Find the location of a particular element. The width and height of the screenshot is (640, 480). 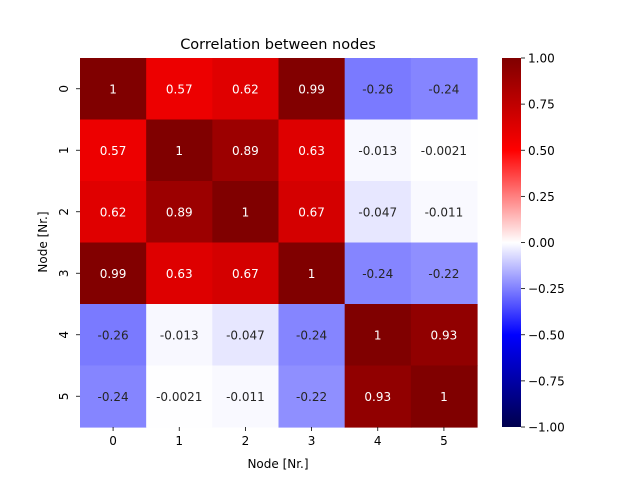

x-tick-label: 5 is located at coordinates (444, 441).